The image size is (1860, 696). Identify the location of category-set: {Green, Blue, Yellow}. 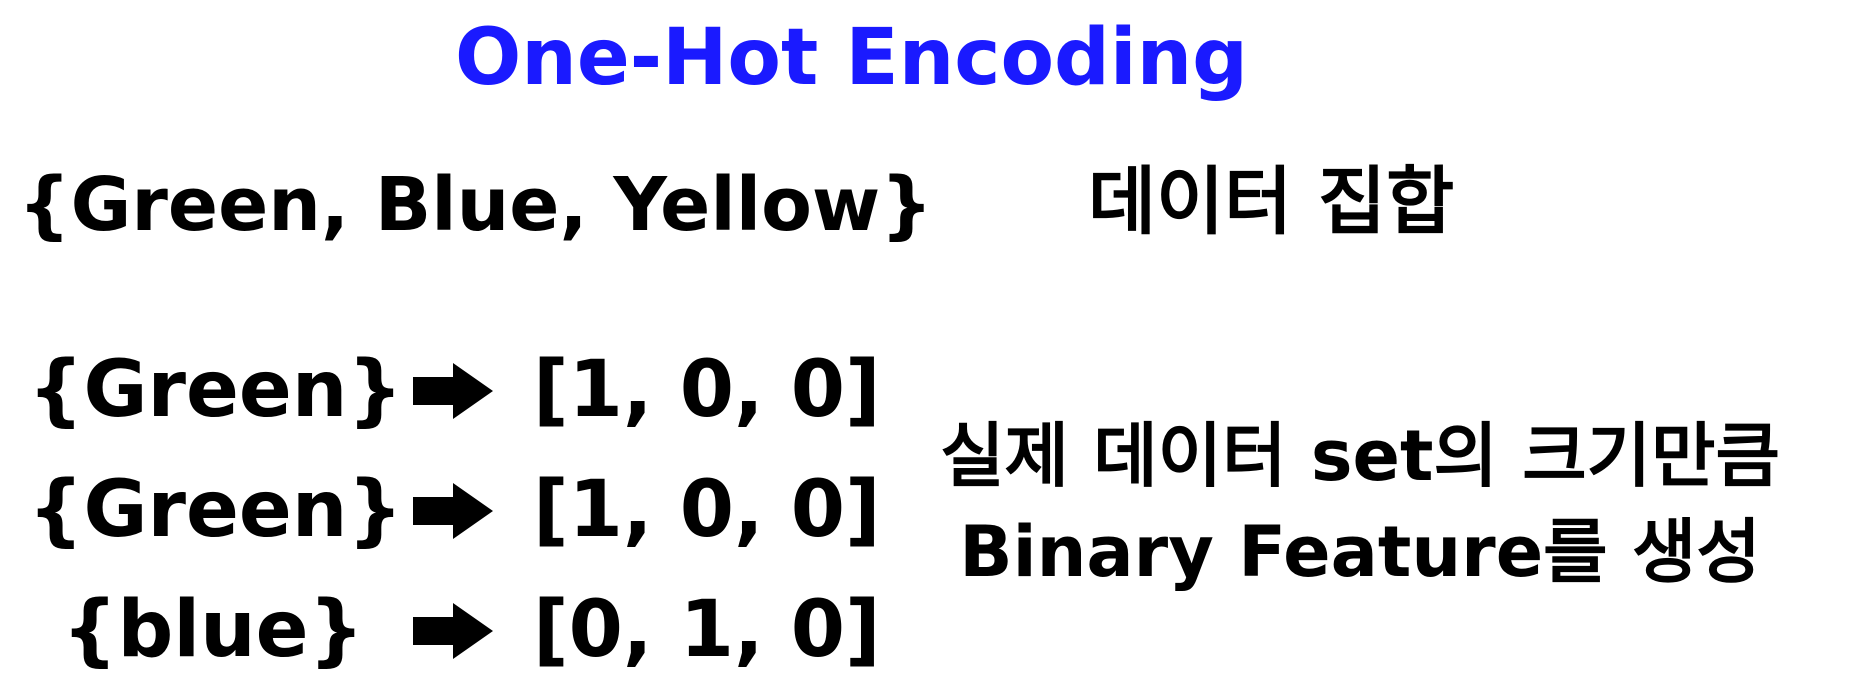
(475, 205).